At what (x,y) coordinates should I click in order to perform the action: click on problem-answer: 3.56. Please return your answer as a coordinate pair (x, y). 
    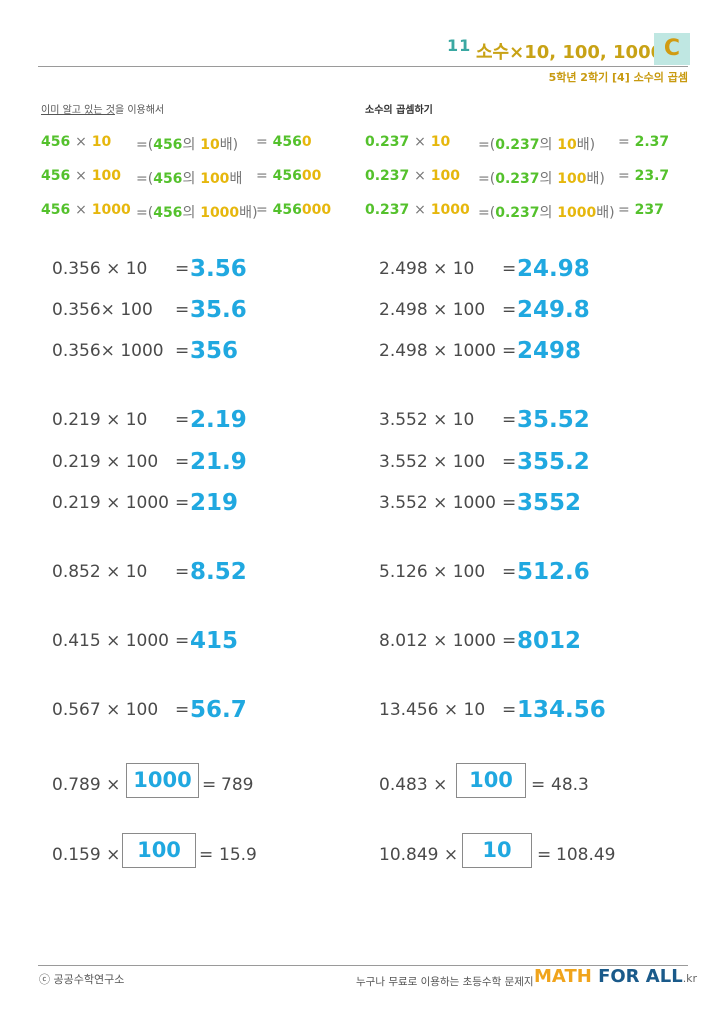
    Looking at the image, I should click on (218, 269).